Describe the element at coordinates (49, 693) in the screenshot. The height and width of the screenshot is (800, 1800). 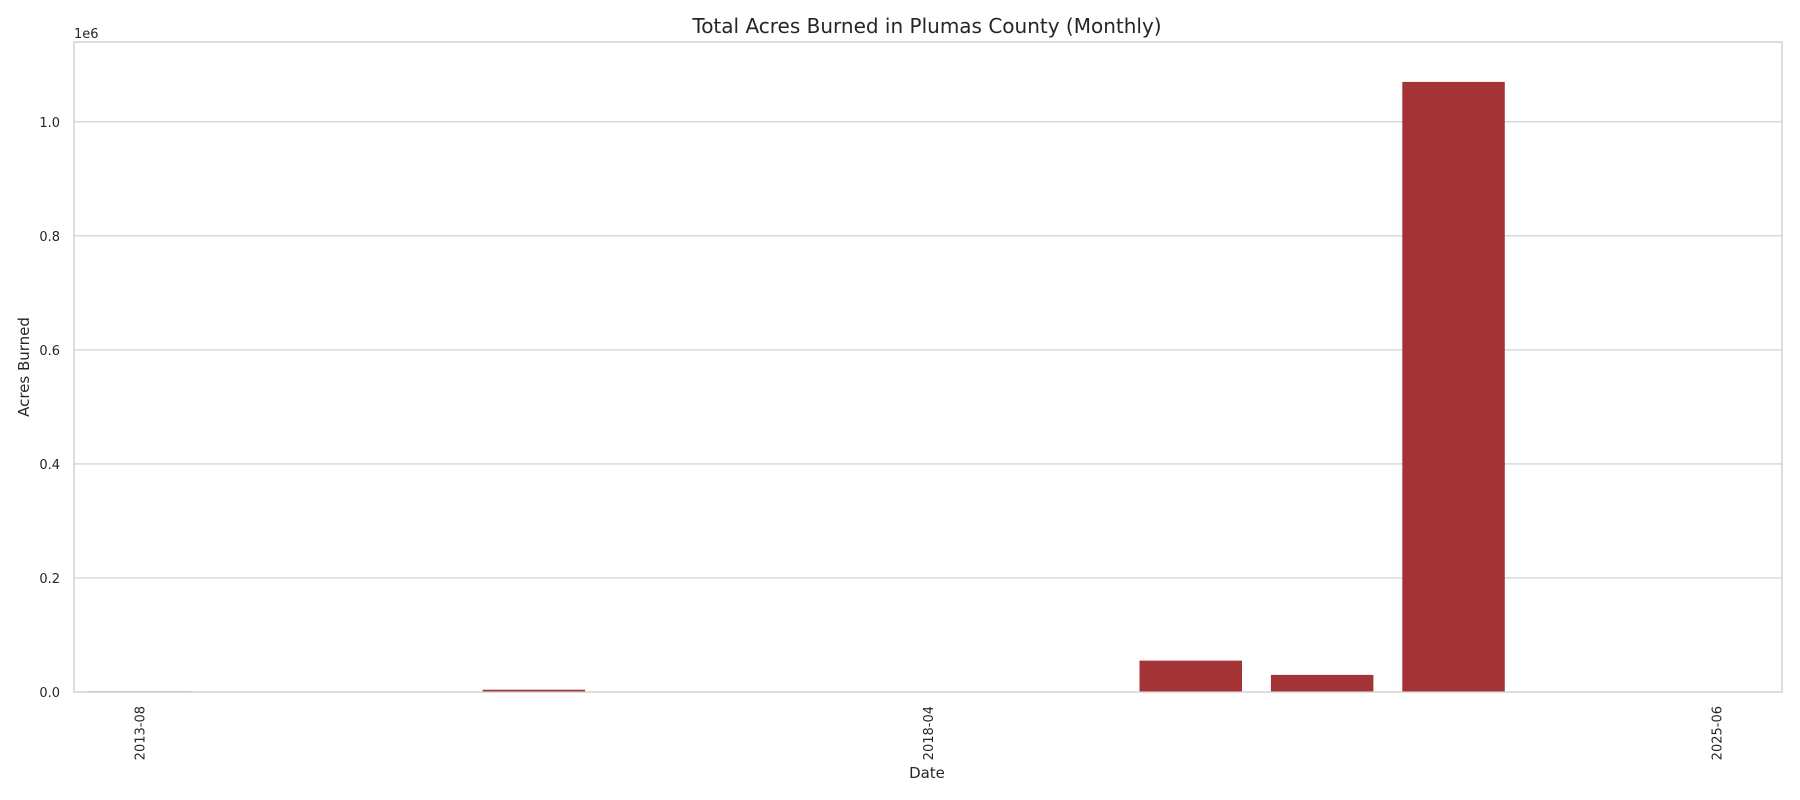
I see `y-tick-label: 0.0` at that location.